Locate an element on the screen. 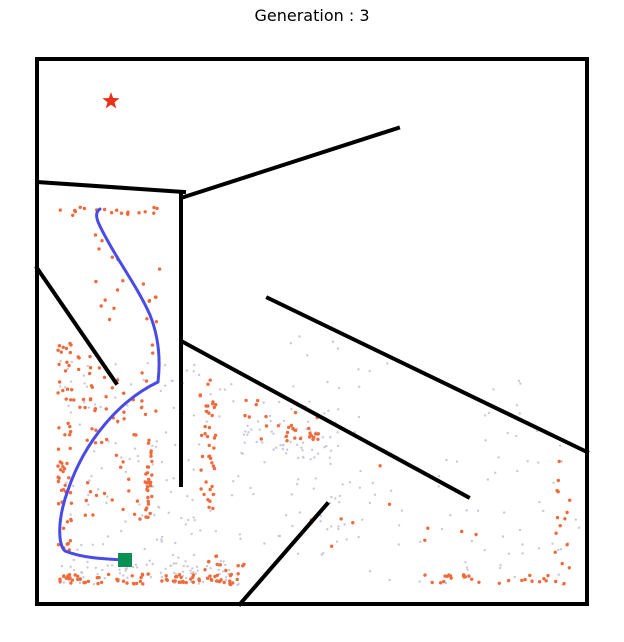  wall-left-diagonal is located at coordinates (76, 325).